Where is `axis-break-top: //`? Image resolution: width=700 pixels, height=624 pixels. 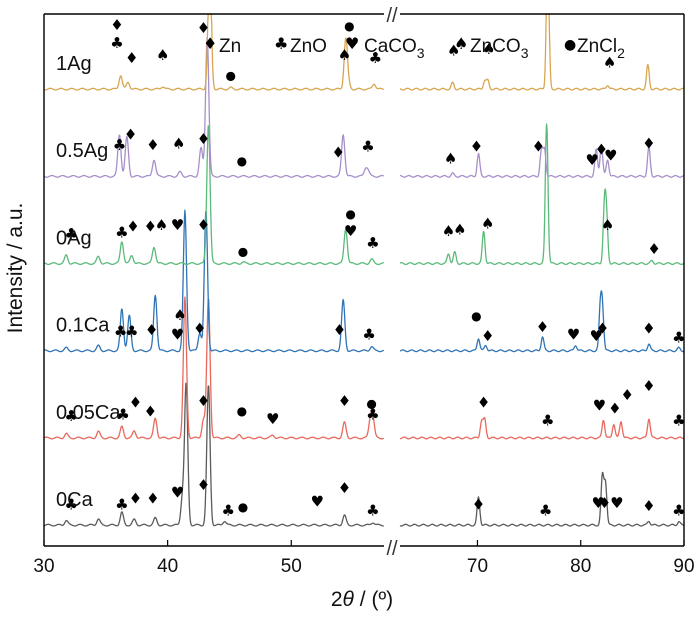 axis-break-top: // is located at coordinates (392, 16).